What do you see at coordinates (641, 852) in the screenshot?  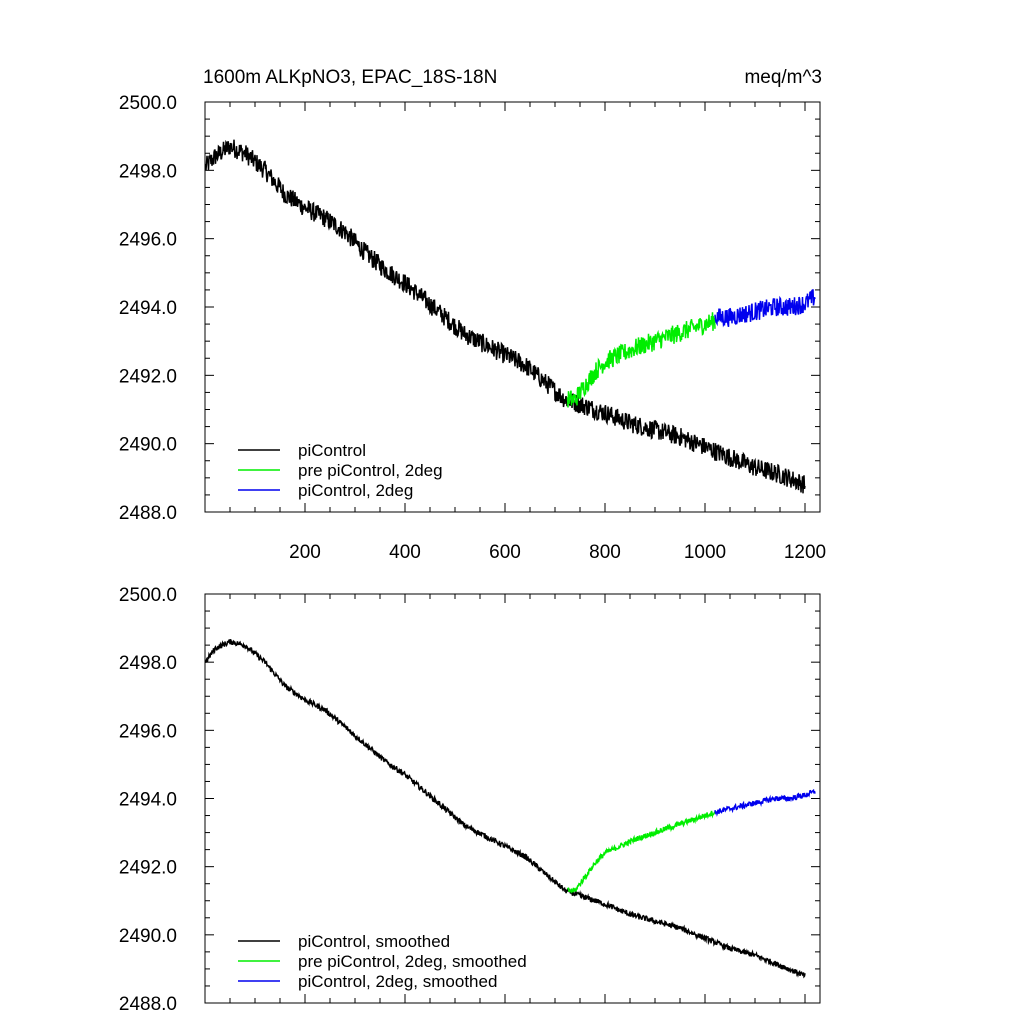 I see `series-line-pre-picontrol-2deg-smoothed` at bounding box center [641, 852].